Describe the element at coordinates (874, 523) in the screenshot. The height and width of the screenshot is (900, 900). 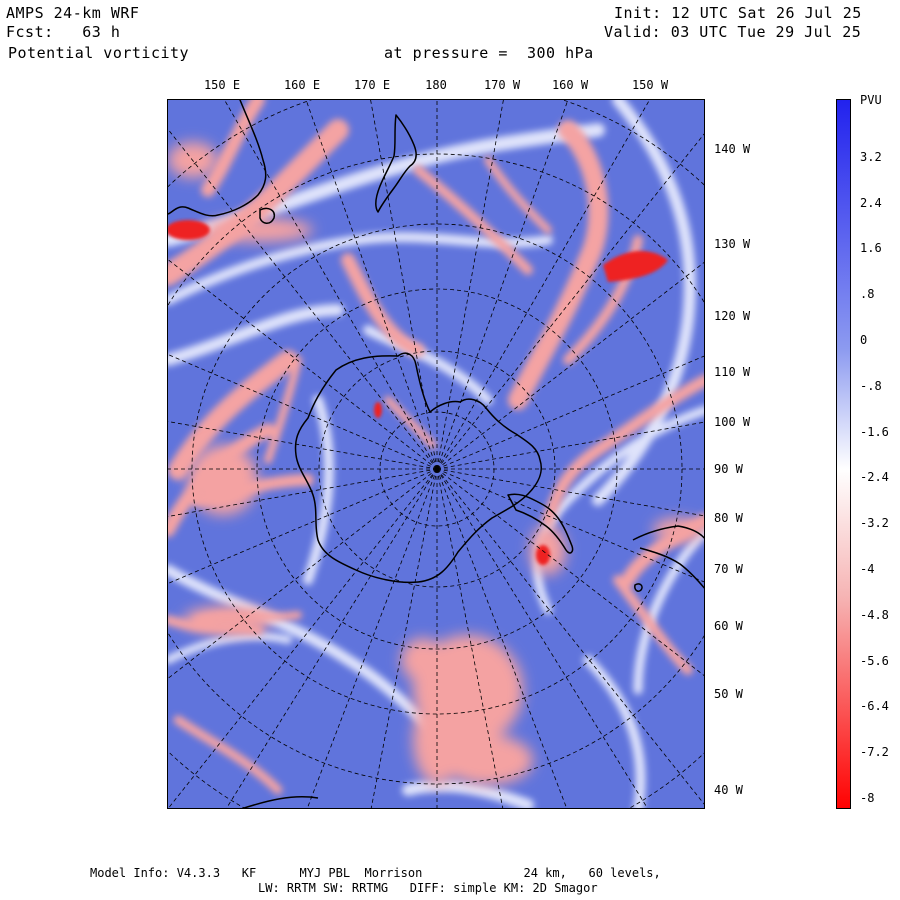
I see `colorbar-tick: -3.2` at that location.